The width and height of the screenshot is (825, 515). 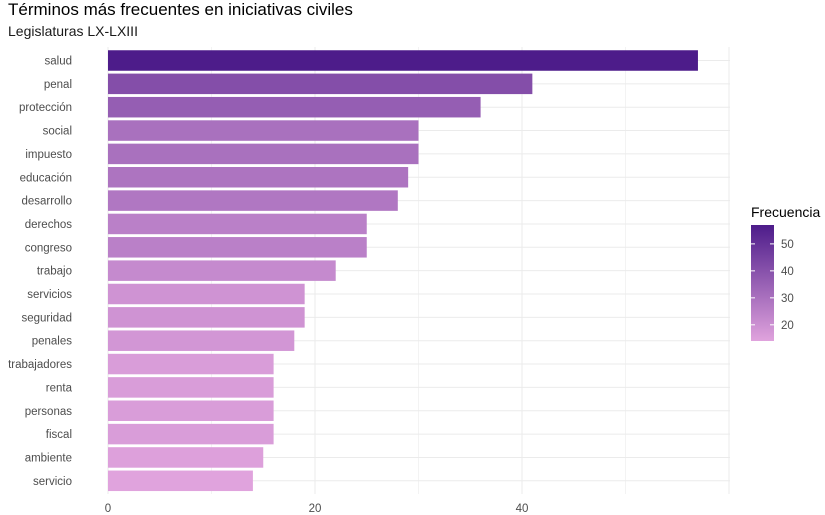 I want to click on bar-congreso, so click(x=237, y=247).